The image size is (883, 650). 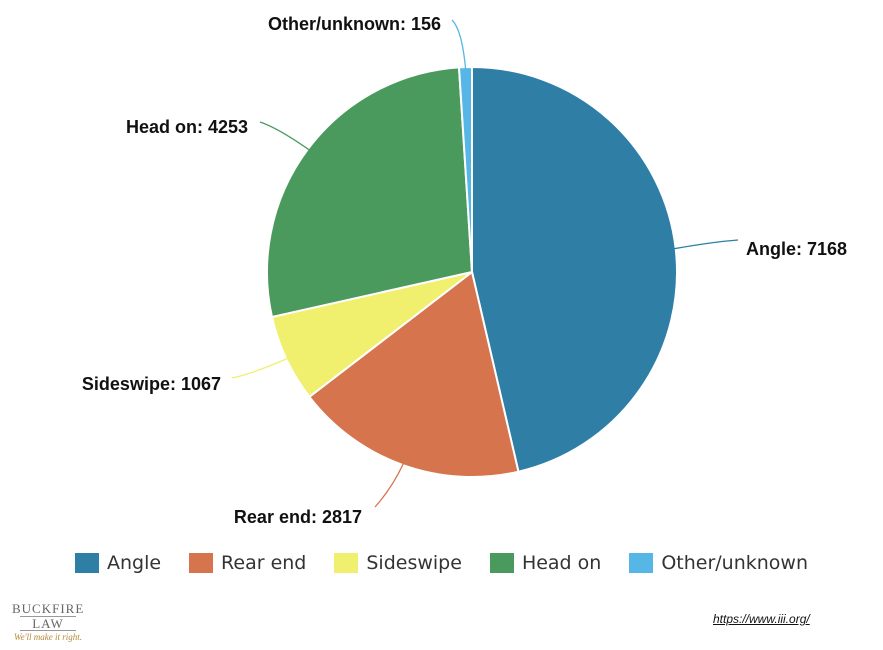 I want to click on logo-line-2: LAW, so click(x=48, y=623).